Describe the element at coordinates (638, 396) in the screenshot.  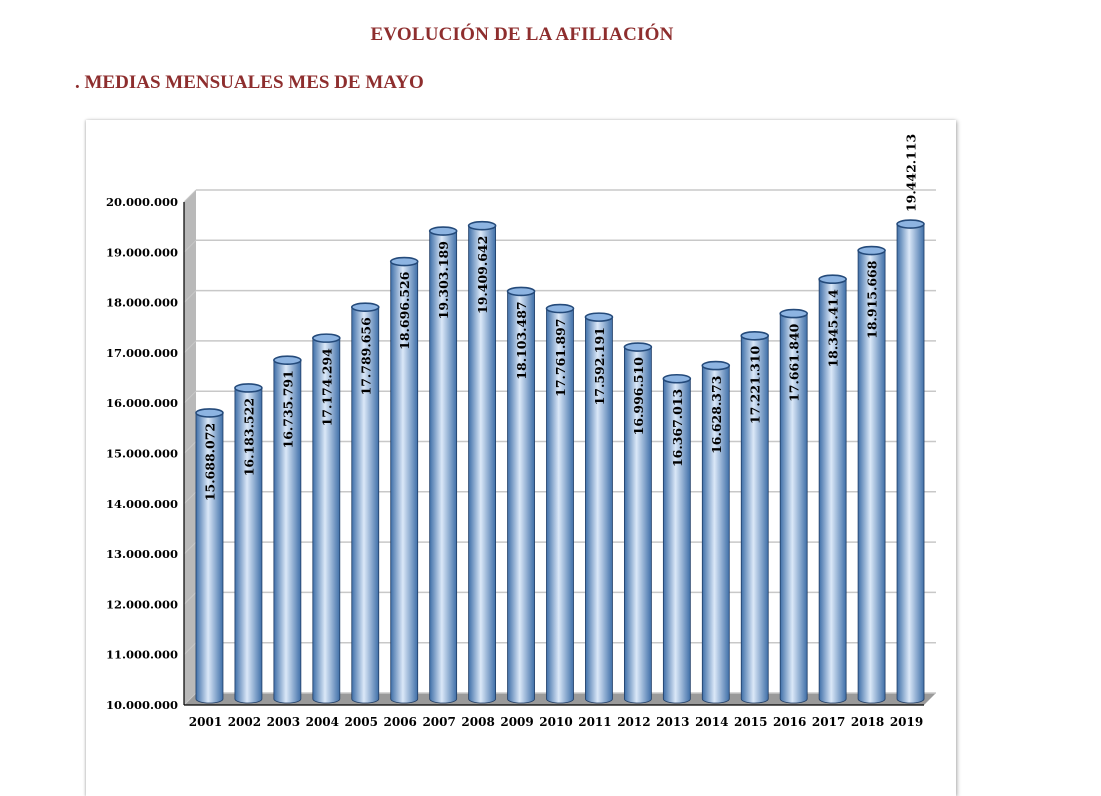
I see `data-label: 16.996.510` at that location.